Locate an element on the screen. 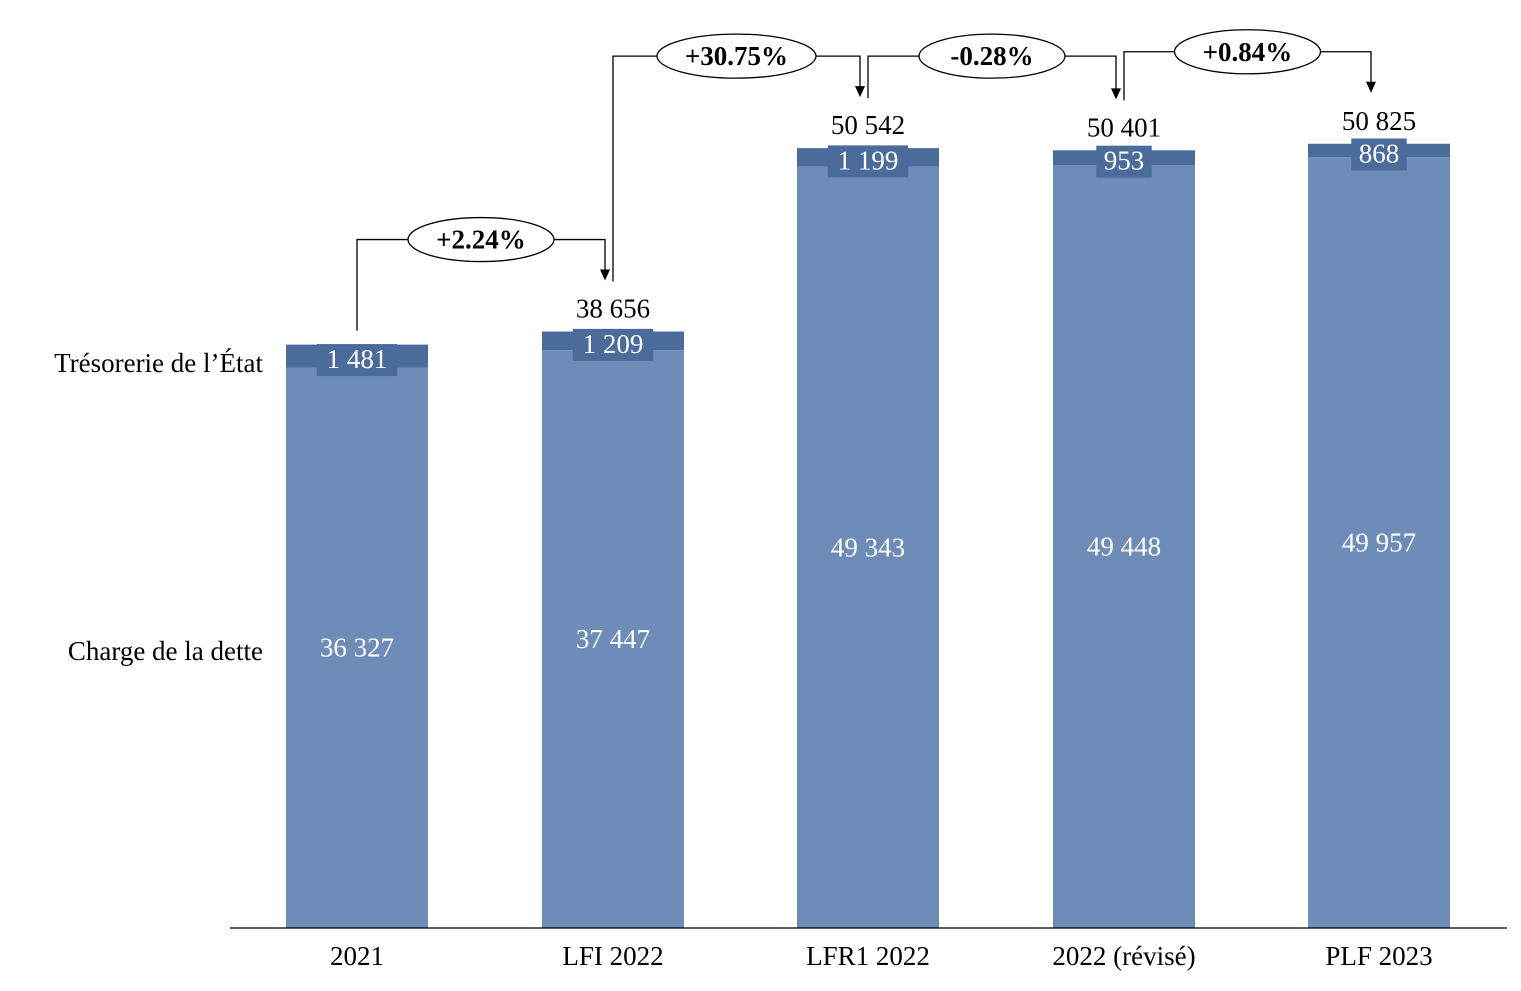 The width and height of the screenshot is (1521, 991). change-percent-label: +2.24% is located at coordinates (481, 240).